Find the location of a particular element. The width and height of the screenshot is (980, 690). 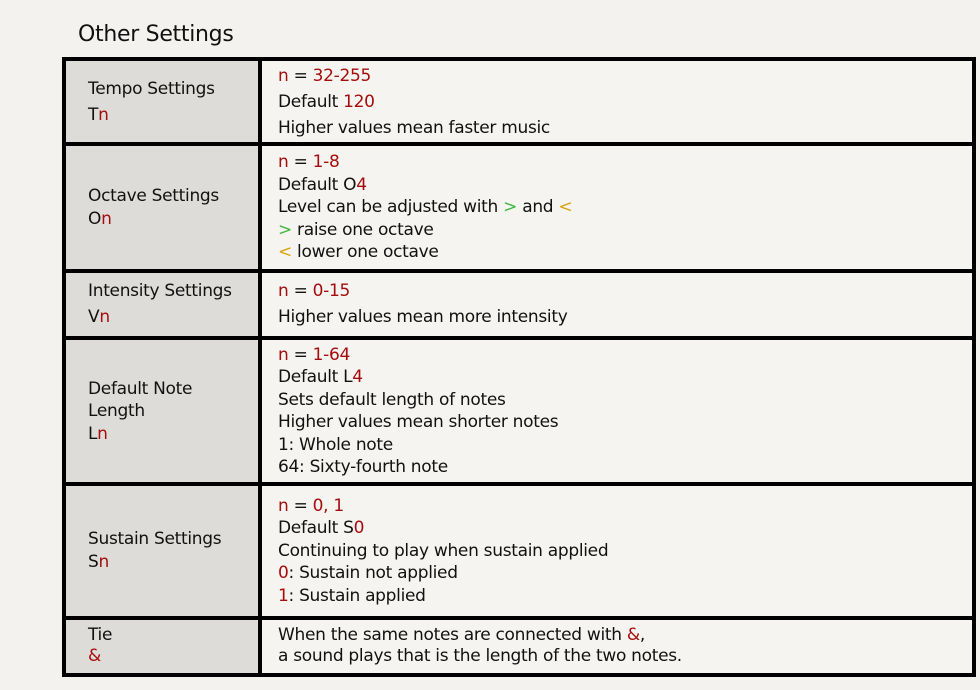

setting-description-line: n = 32-255 is located at coordinates (625, 76).